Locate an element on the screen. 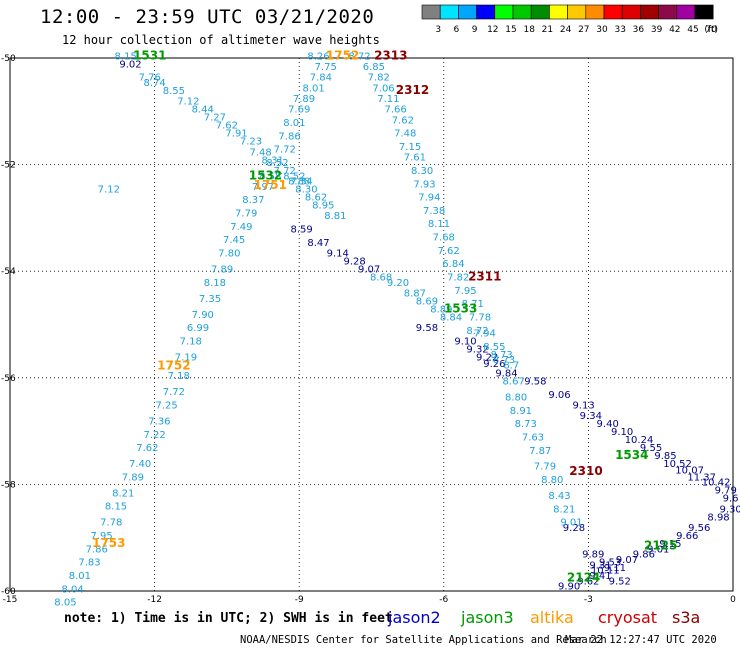 Image resolution: width=740 pixels, height=650 pixels. scale-label: 9 is located at coordinates (475, 30).